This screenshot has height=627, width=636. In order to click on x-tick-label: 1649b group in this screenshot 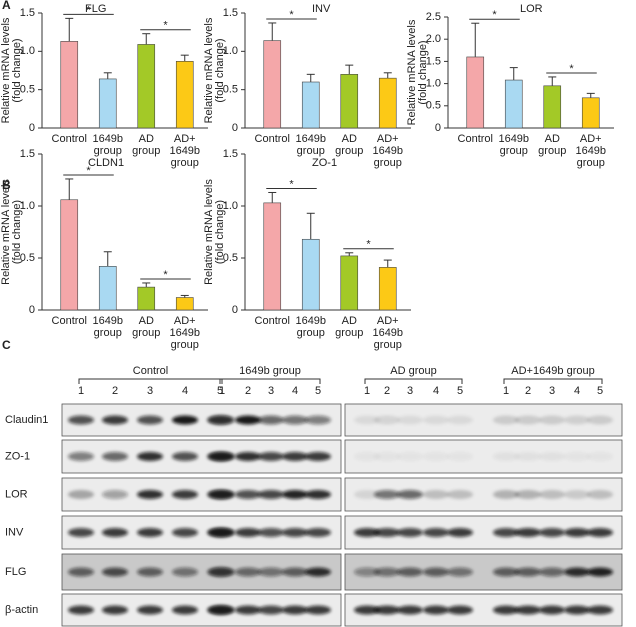, I will do `click(107, 145)`.